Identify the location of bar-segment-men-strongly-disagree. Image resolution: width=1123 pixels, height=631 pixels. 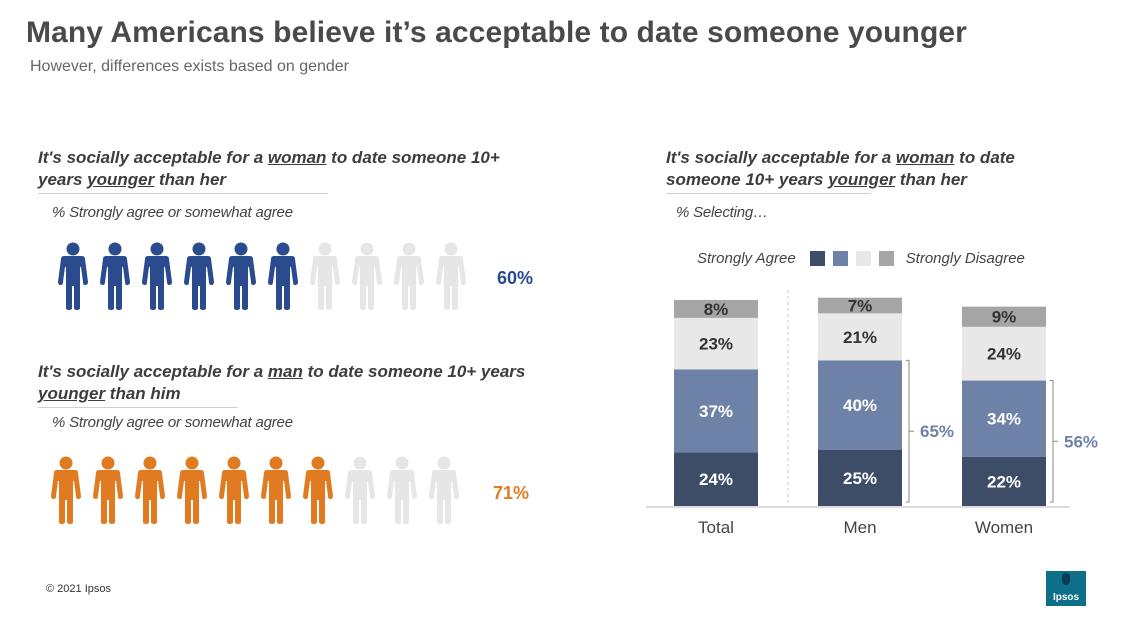
(860, 305).